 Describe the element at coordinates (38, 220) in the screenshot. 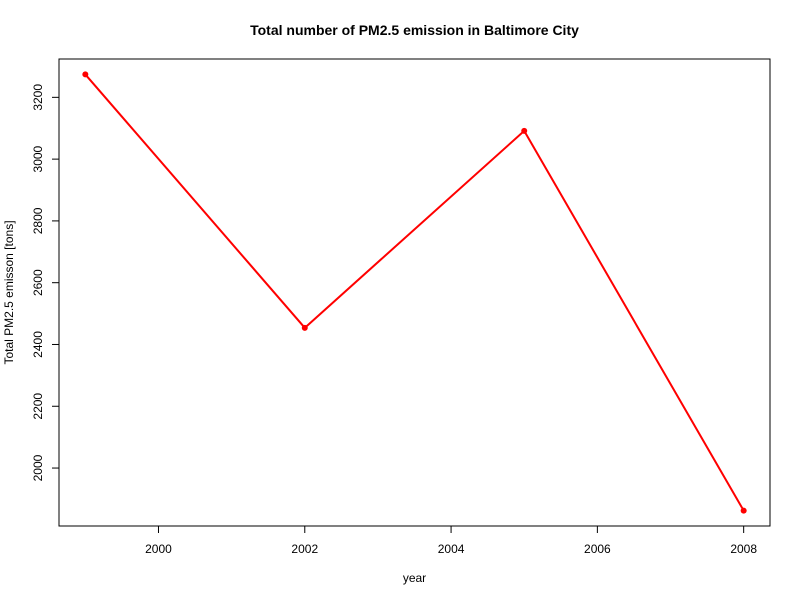

I see `y-tick-label: 2800` at that location.